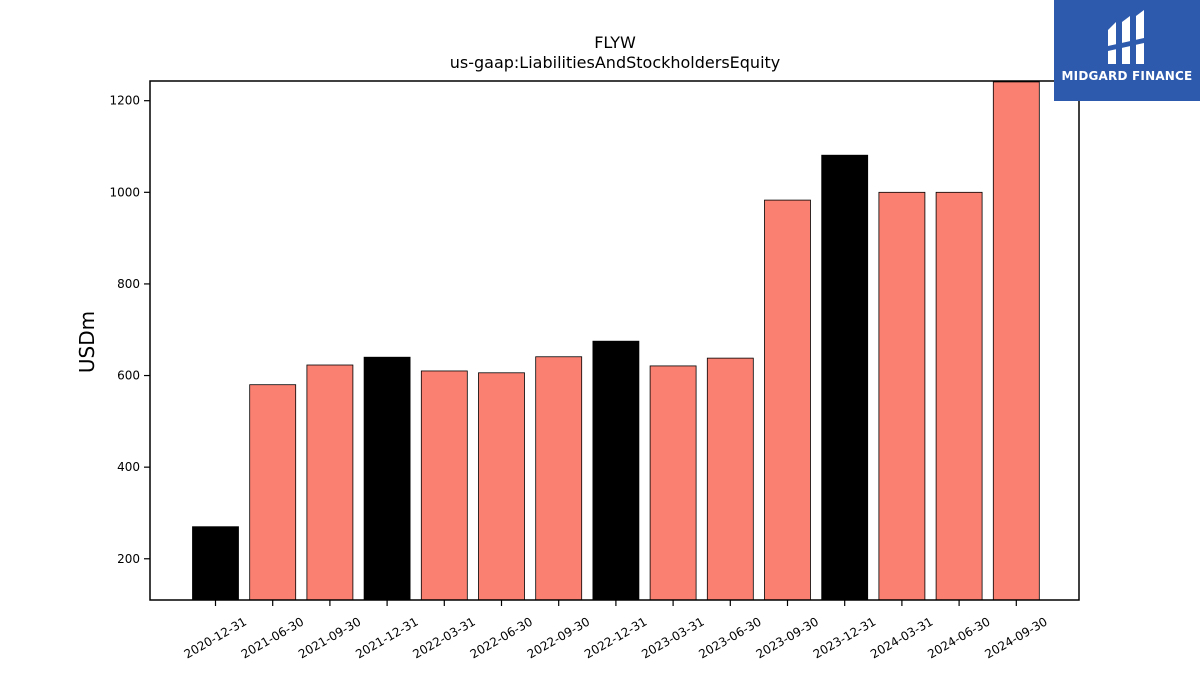  Describe the element at coordinates (272, 637) in the screenshot. I see `x-tick-label: 2021-06-30` at that location.